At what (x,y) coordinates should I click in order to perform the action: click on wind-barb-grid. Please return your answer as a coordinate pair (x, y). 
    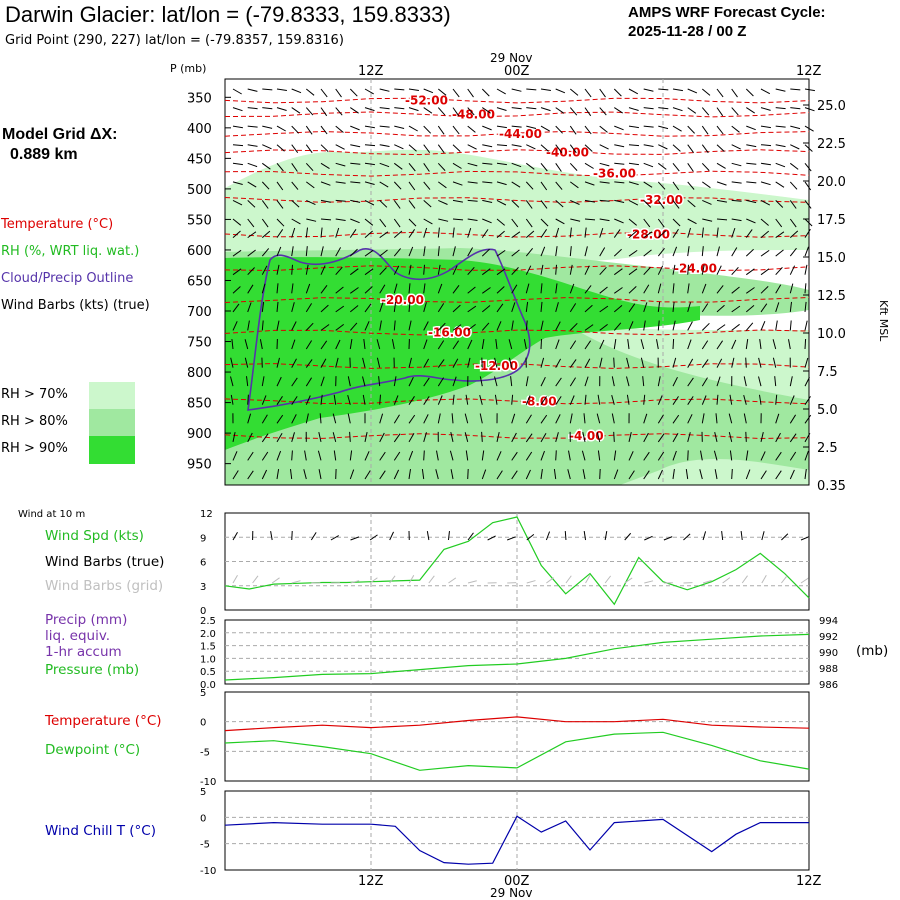
    Looking at the image, I should click on (744, 579).